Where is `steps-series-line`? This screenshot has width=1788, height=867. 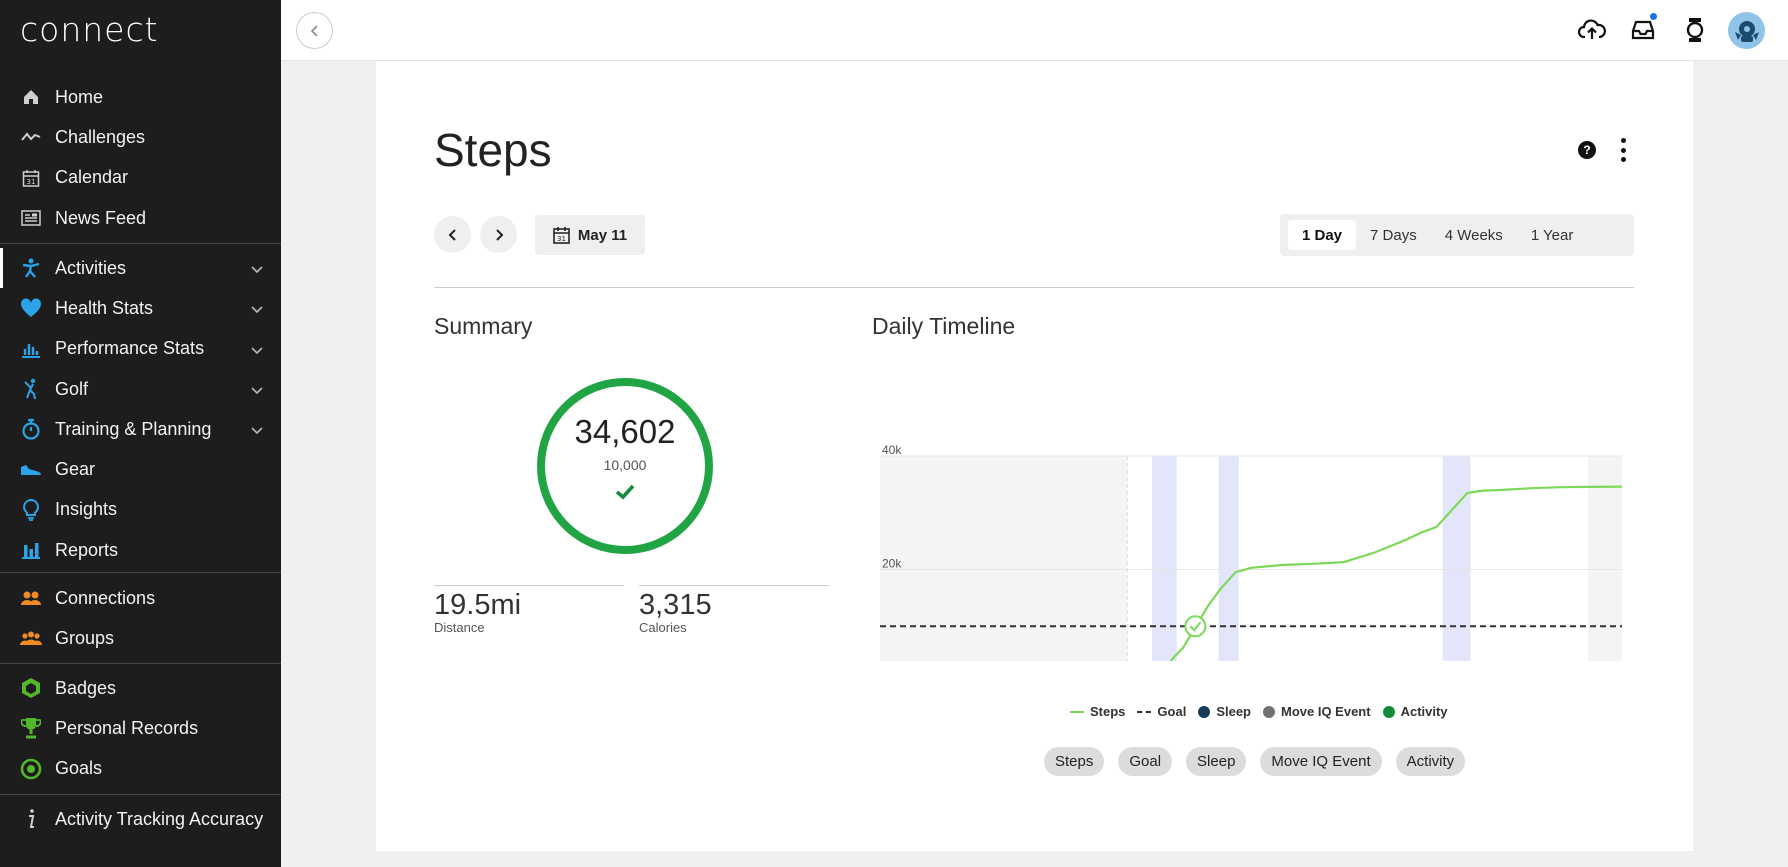
steps-series-line is located at coordinates (1396, 573).